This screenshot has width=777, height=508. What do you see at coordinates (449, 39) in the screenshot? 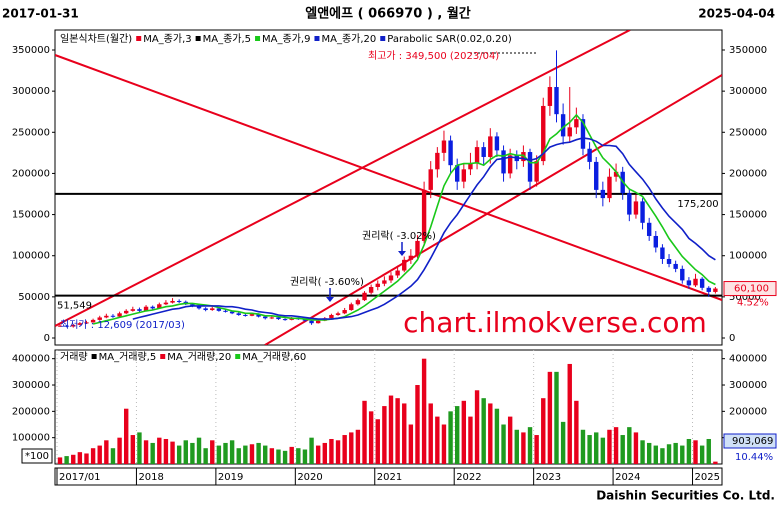
I see `legend-label: Parabolic SAR(0.02,0.20)` at bounding box center [449, 39].